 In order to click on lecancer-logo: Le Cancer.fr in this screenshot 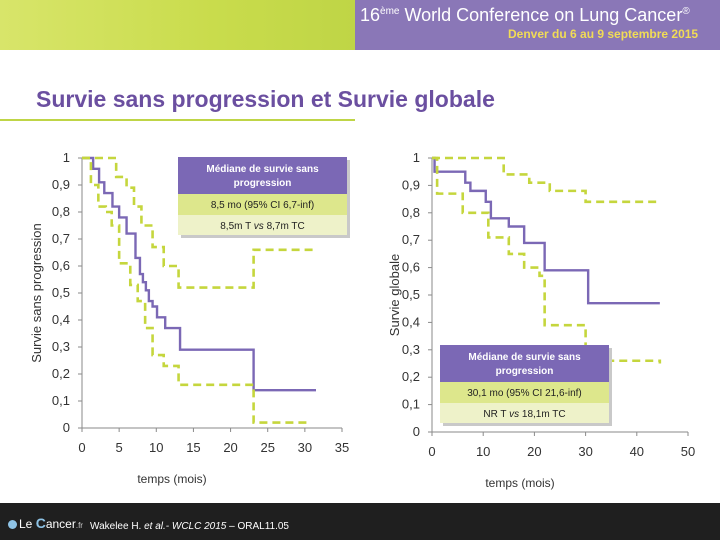, I will do `click(45, 523)`.